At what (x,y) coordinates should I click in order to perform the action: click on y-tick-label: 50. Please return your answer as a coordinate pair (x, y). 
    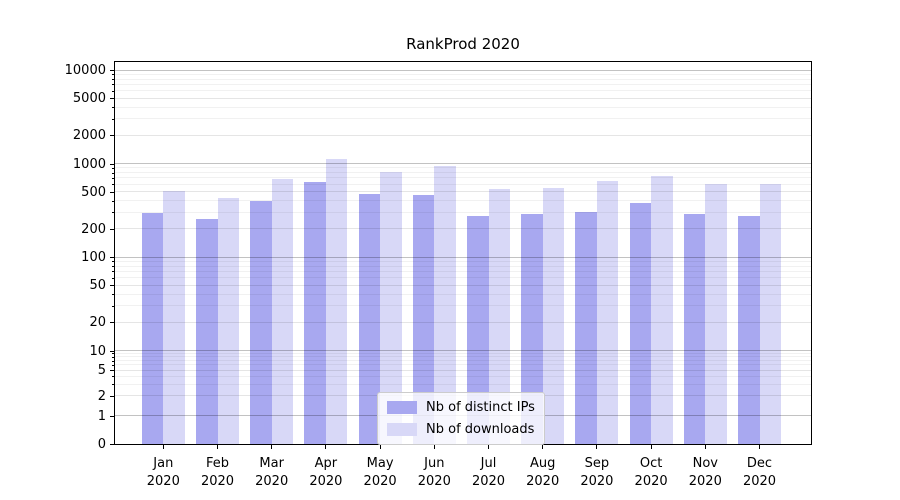
    Looking at the image, I should click on (97, 286).